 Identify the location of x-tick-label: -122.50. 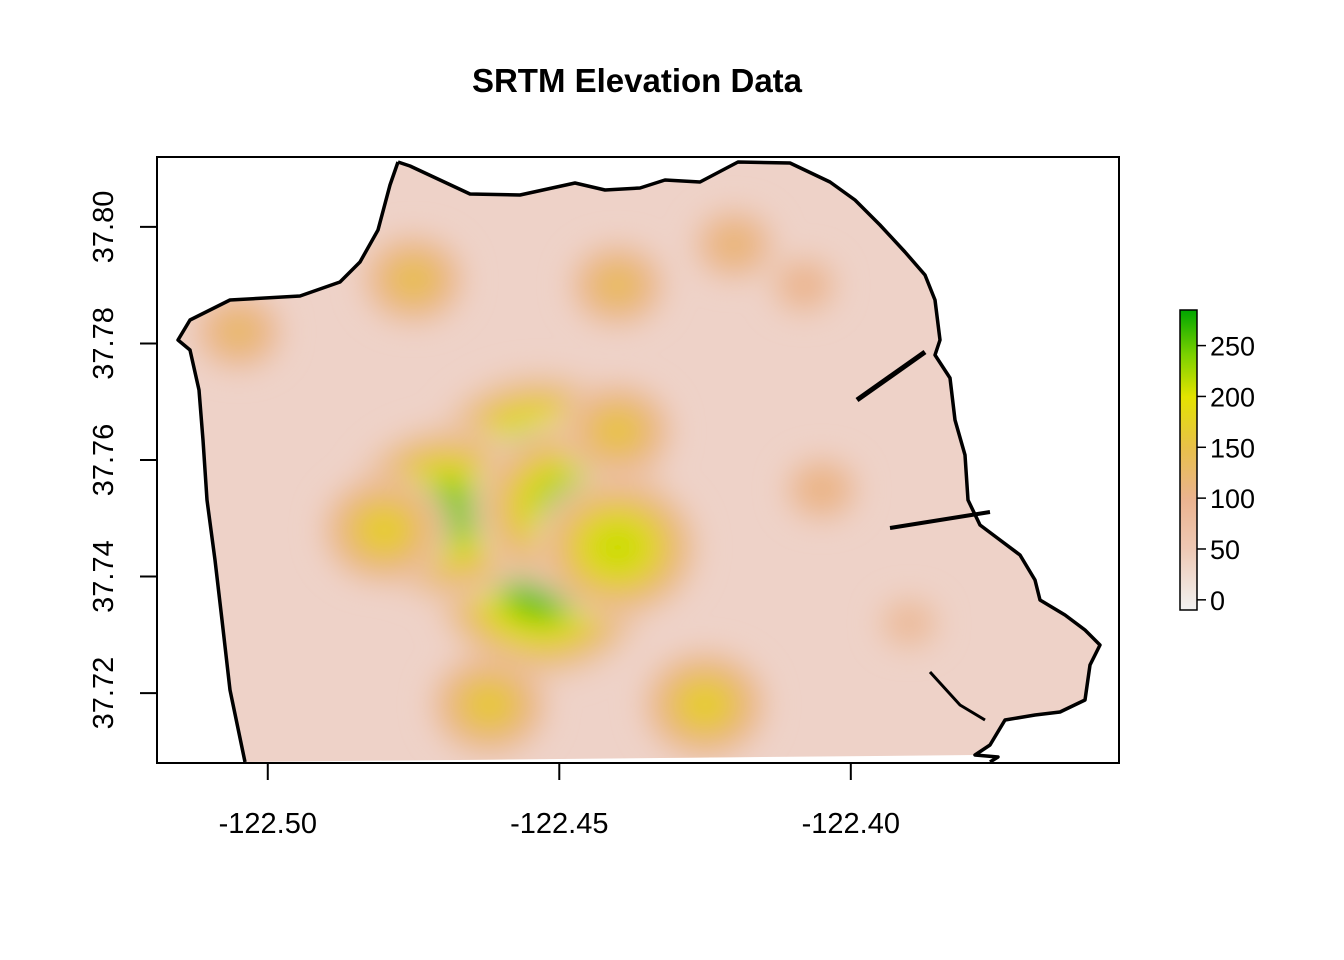
(268, 824).